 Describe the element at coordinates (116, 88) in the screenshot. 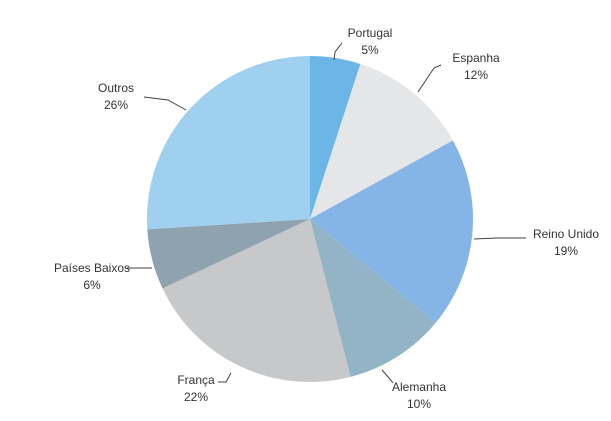

I see `slice-label-outros: Outros` at that location.